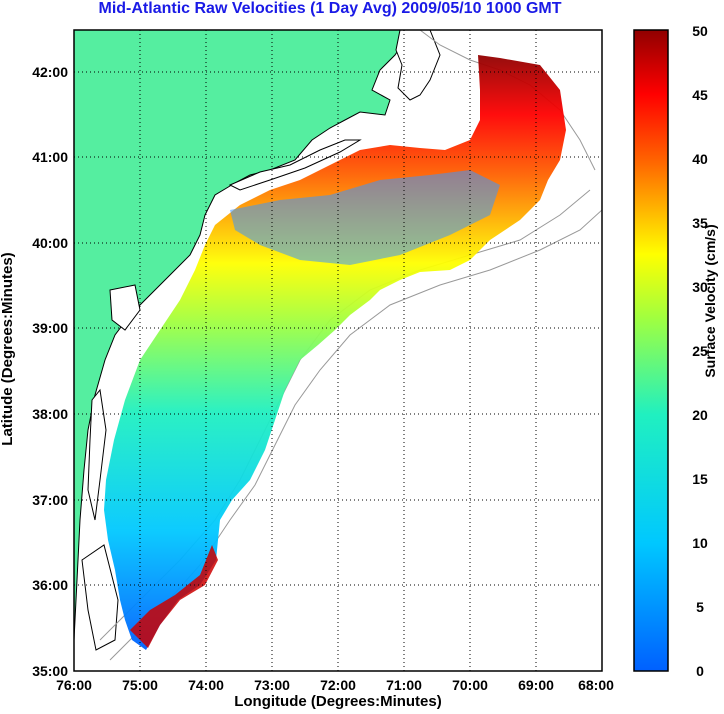 The height and width of the screenshot is (714, 724). What do you see at coordinates (596, 685) in the screenshot?
I see `x-tick-label: 68:00` at bounding box center [596, 685].